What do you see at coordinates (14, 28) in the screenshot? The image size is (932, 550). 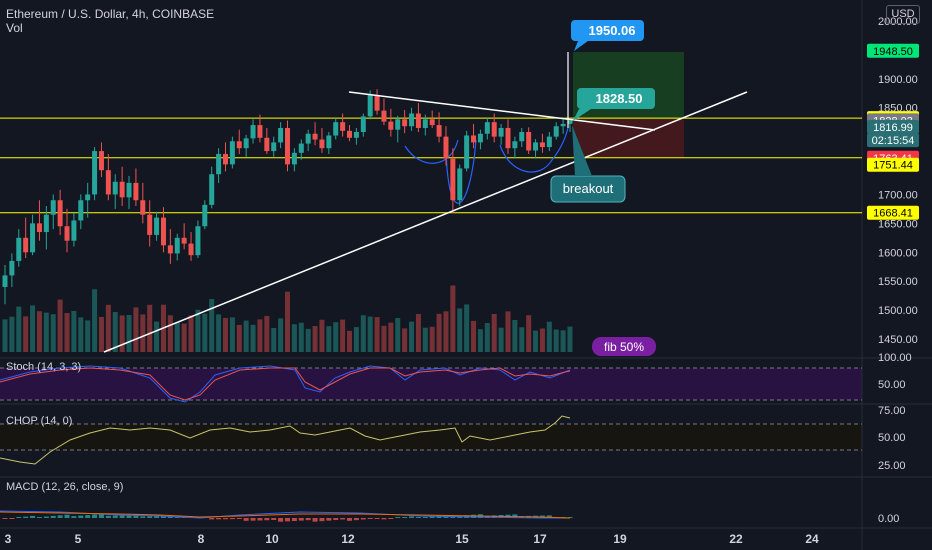 I see `volume-label: Vol` at bounding box center [14, 28].